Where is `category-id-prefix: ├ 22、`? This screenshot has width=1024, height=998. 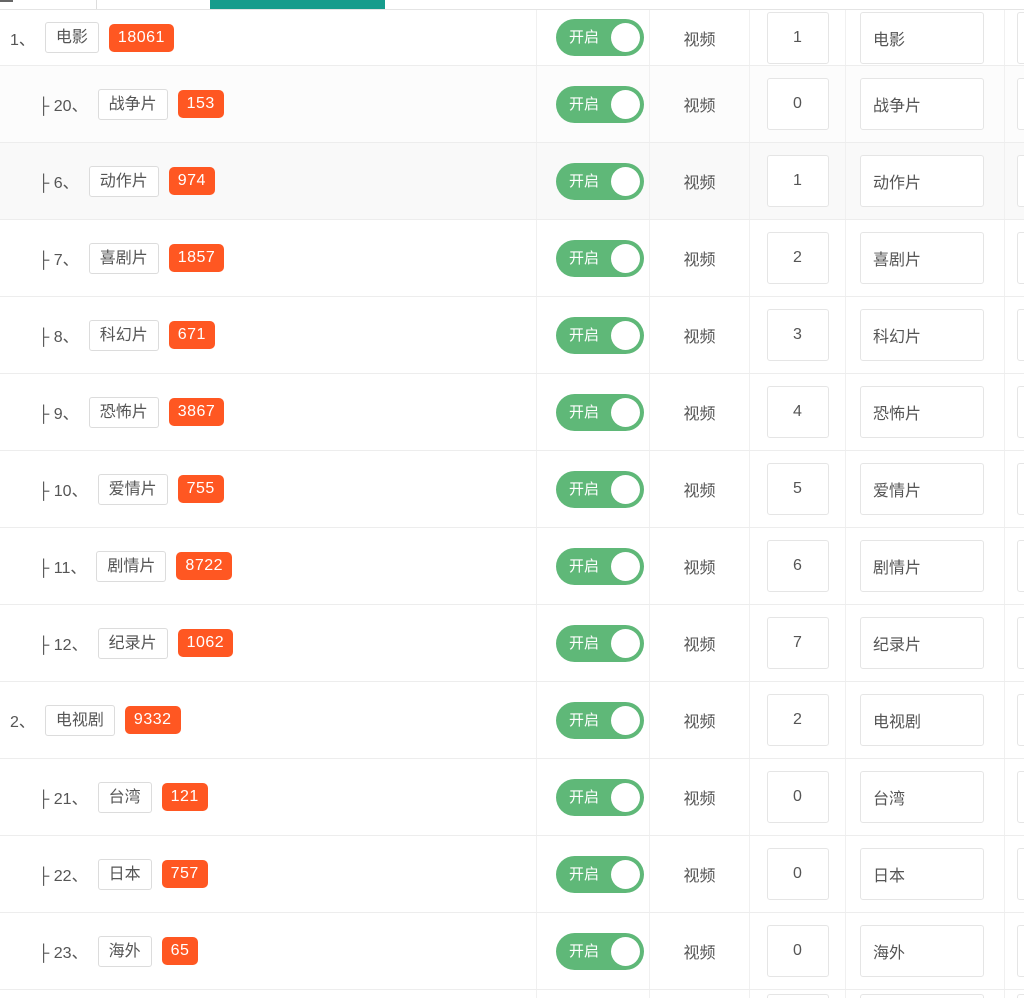
category-id-prefix: ├ 22、 is located at coordinates (63, 876).